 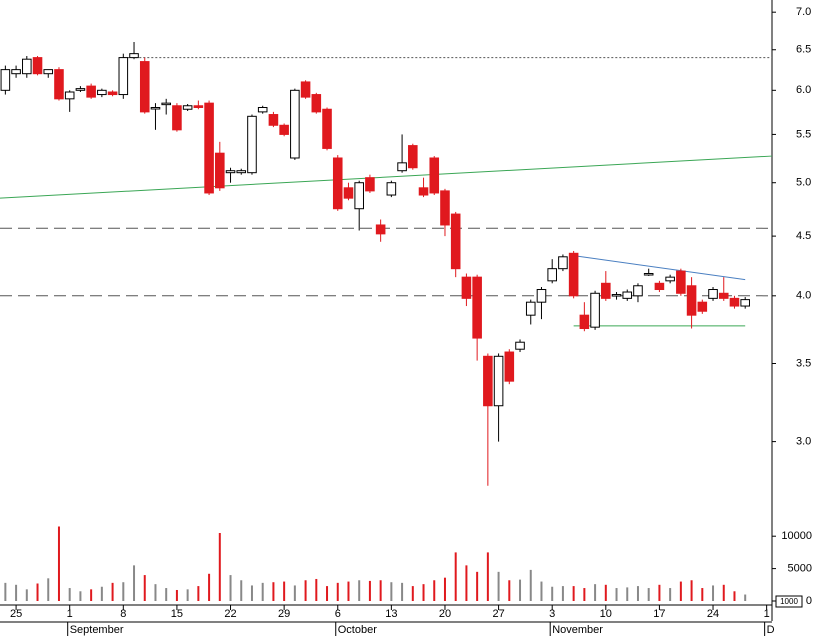 I want to click on x-tick-label: 22, so click(x=230, y=614).